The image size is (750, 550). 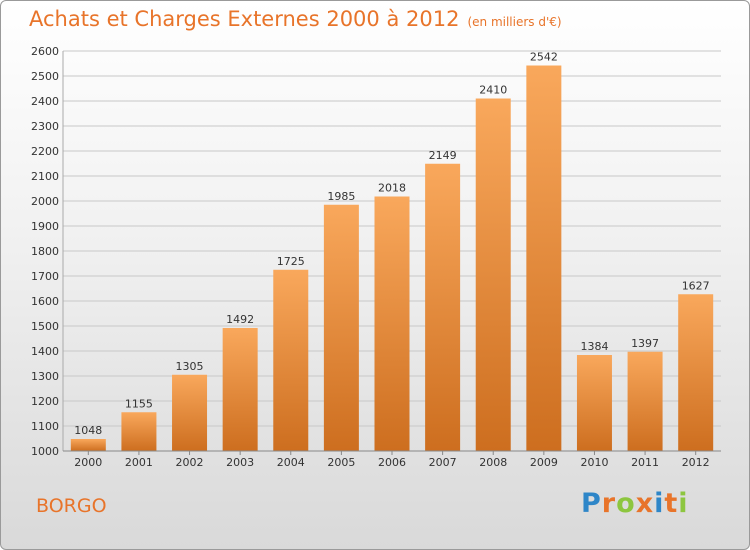 I want to click on logo-letter: P, so click(x=591, y=503).